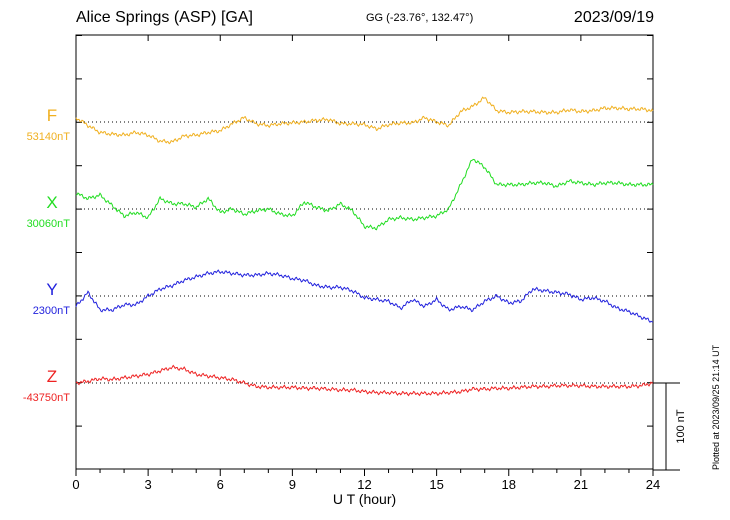 The height and width of the screenshot is (520, 730). Describe the element at coordinates (51, 289) in the screenshot. I see `channel-label-y: Y` at that location.